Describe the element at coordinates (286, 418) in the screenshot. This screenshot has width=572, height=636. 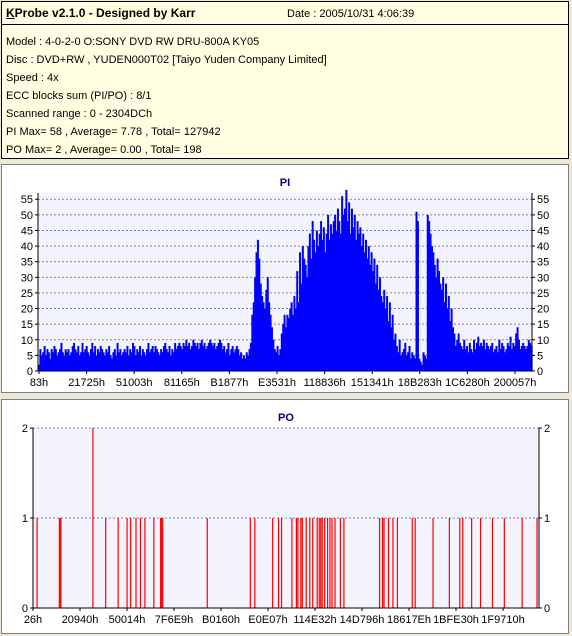
I see `po-chart-title: PO` at that location.